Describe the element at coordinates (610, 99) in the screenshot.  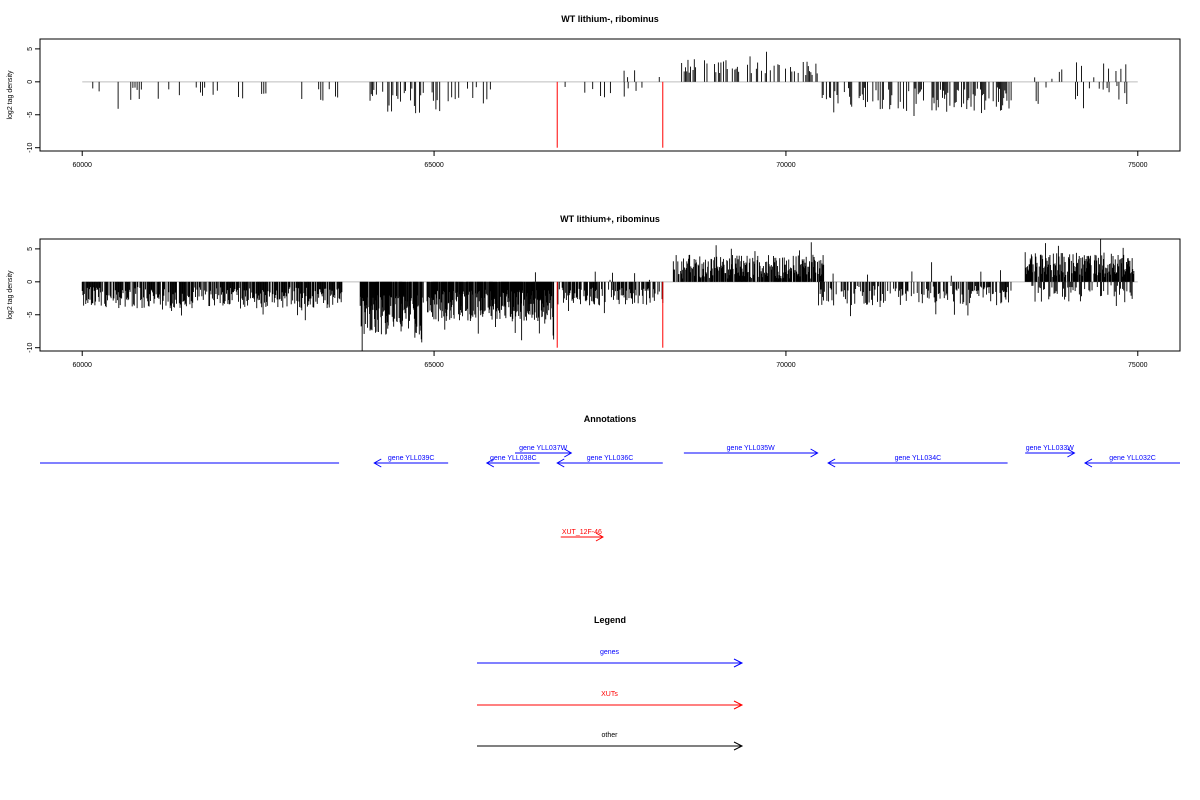
I see `panel1-bars` at that location.